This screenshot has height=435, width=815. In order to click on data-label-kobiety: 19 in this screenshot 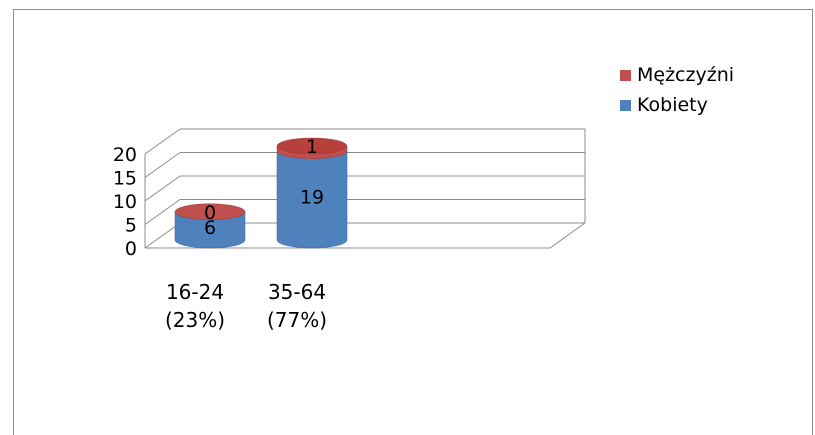, I will do `click(312, 197)`.